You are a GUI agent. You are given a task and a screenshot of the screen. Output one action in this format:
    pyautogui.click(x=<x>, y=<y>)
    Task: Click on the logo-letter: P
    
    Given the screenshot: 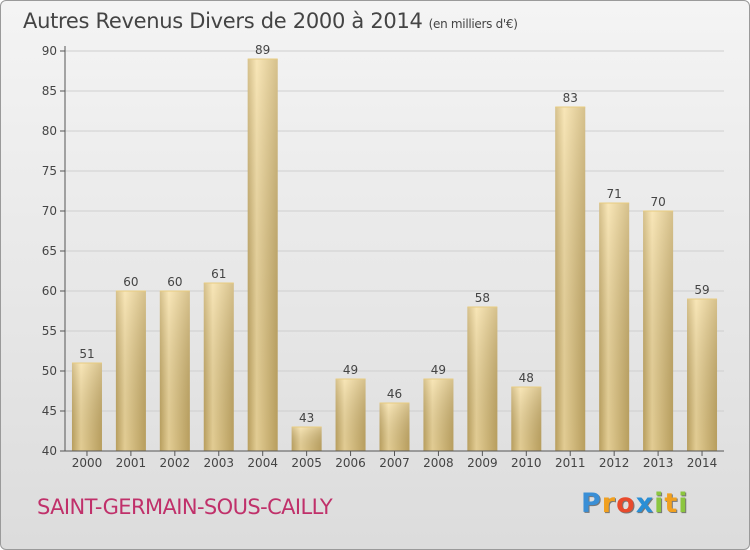 What is the action you would take?
    pyautogui.click(x=591, y=503)
    